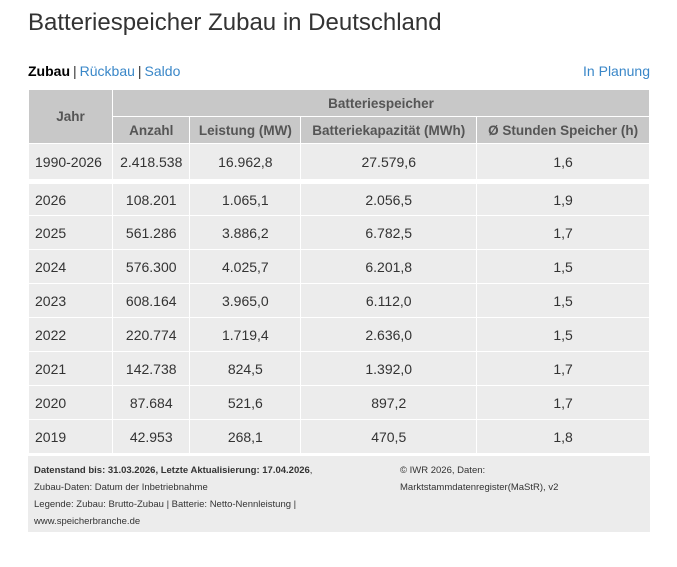  Describe the element at coordinates (389, 300) in the screenshot. I see `cell-kapazitaet: 6.112,0` at that location.